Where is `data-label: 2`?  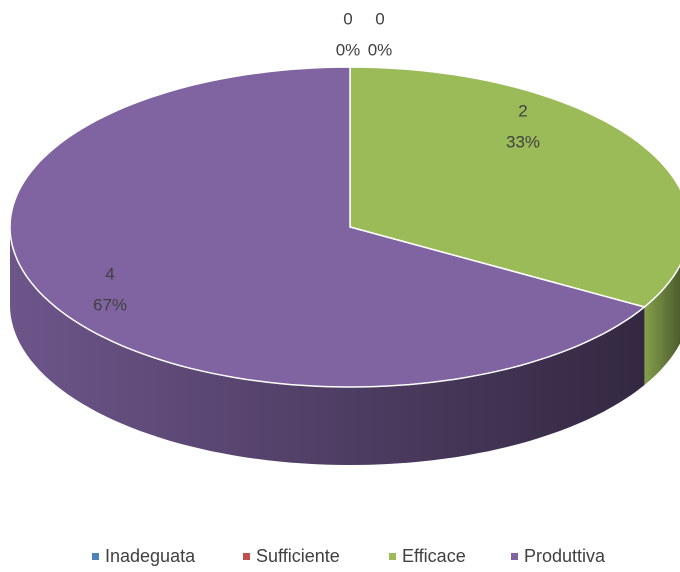
data-label: 2 is located at coordinates (522, 110).